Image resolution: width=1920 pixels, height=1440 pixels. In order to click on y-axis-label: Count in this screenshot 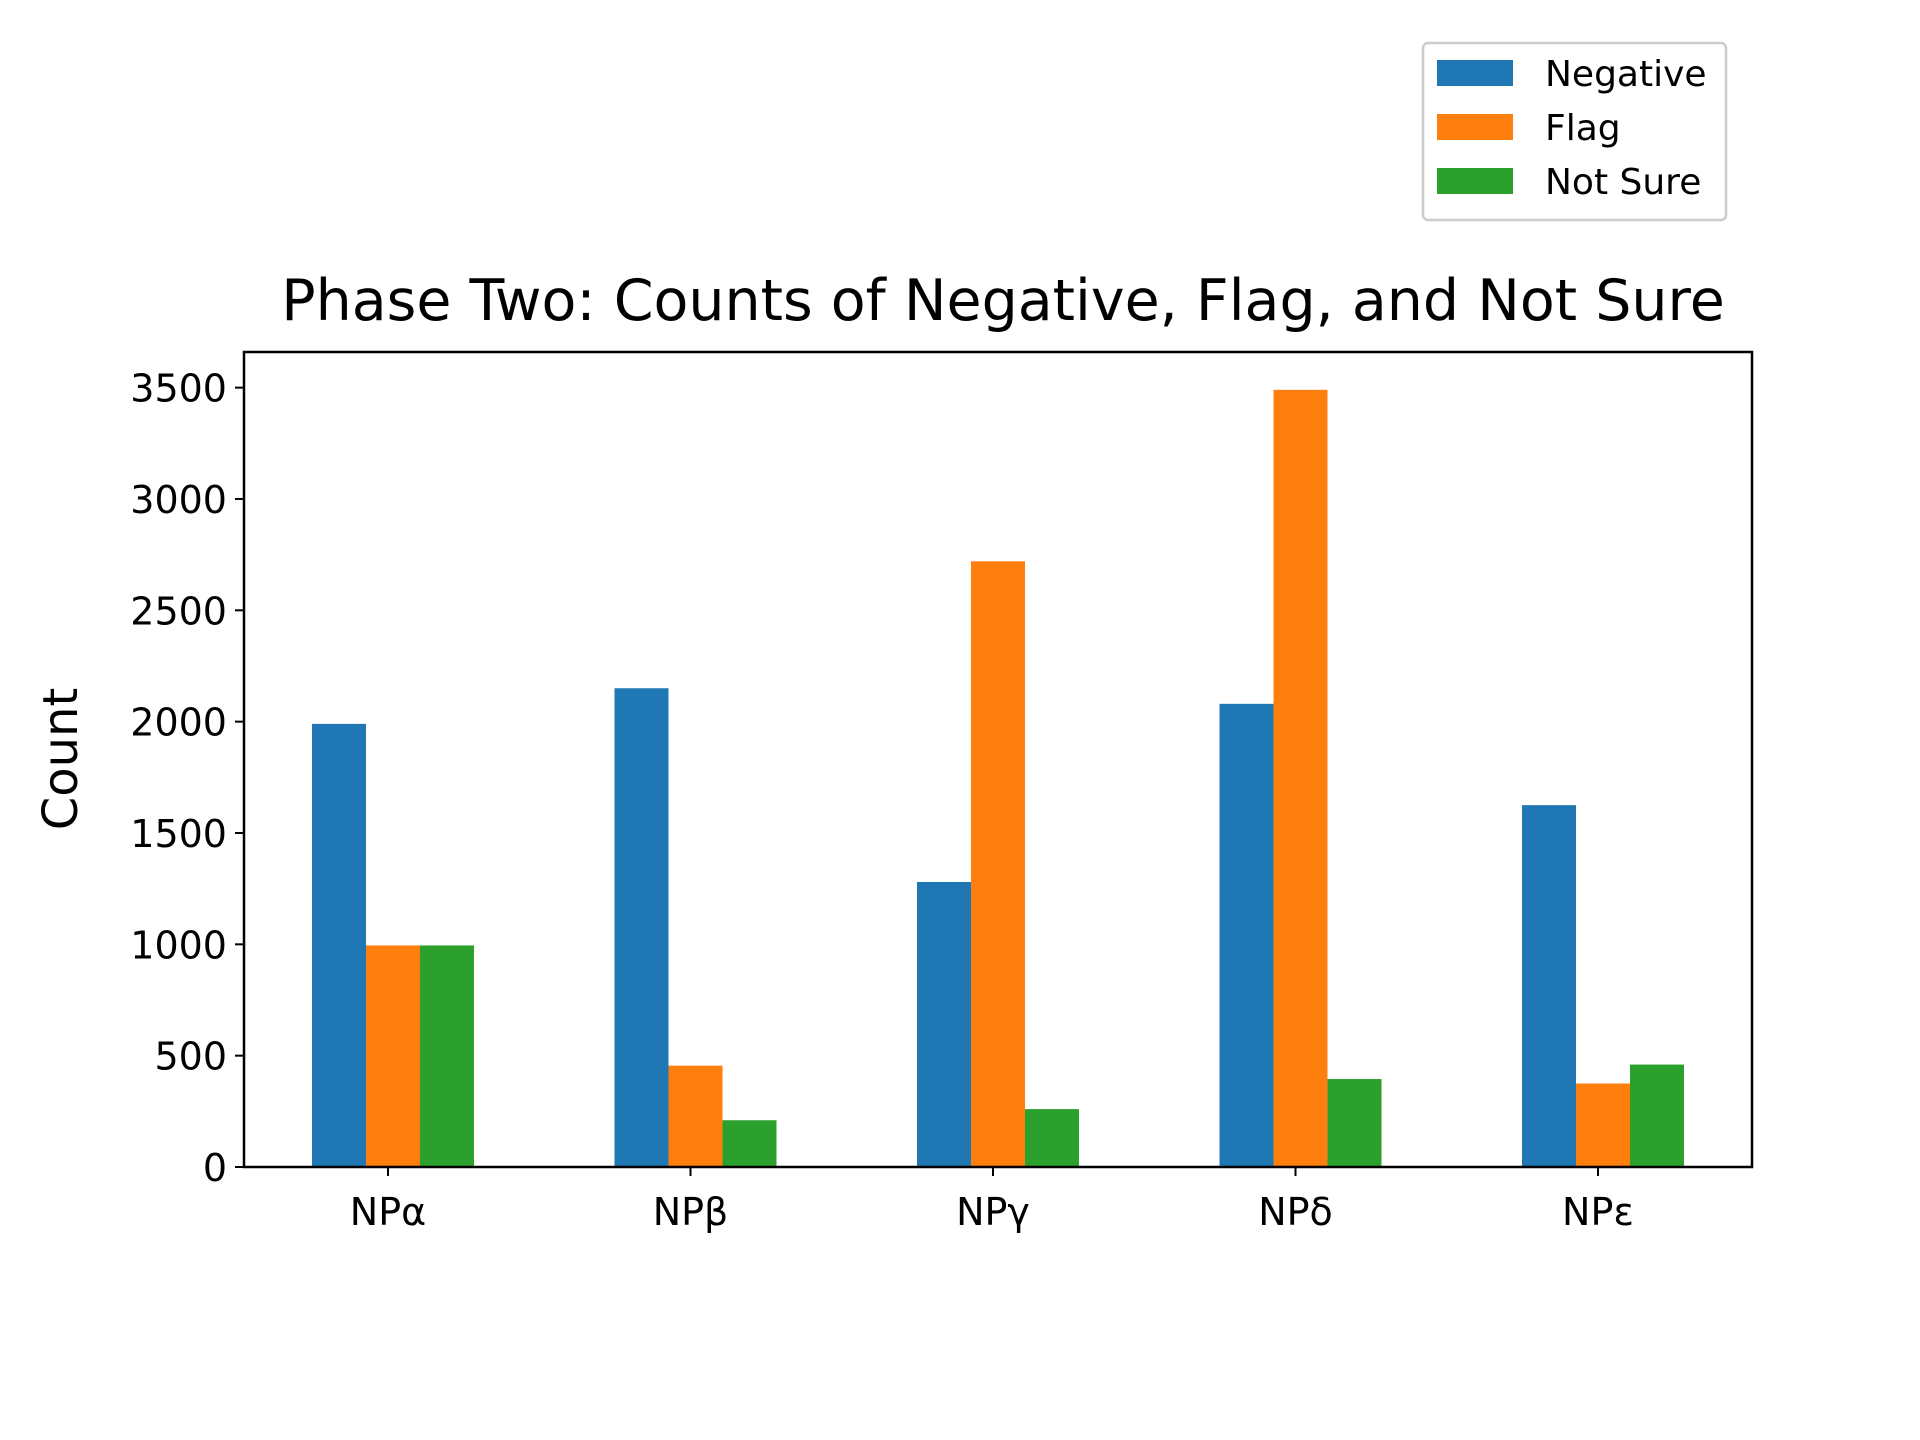, I will do `click(61, 759)`.